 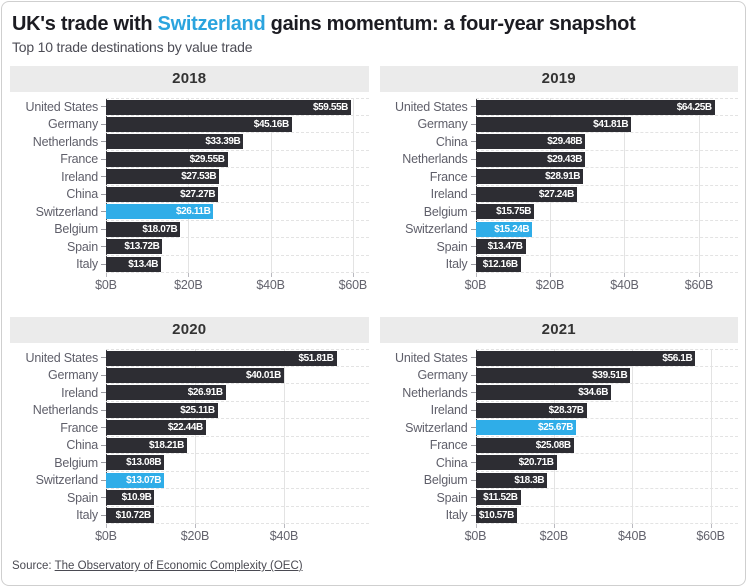 What do you see at coordinates (33, 566) in the screenshot?
I see `source-label: Source:` at bounding box center [33, 566].